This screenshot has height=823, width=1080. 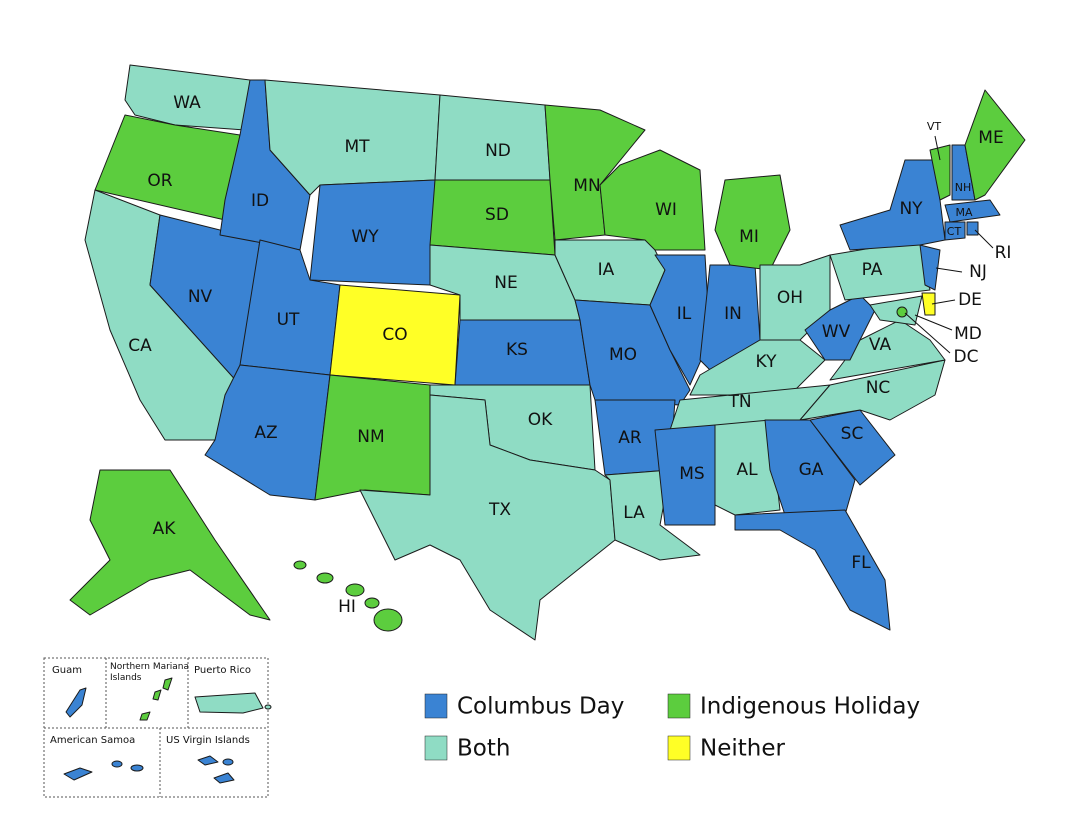 What do you see at coordinates (684, 314) in the screenshot?
I see `state-label: IL` at bounding box center [684, 314].